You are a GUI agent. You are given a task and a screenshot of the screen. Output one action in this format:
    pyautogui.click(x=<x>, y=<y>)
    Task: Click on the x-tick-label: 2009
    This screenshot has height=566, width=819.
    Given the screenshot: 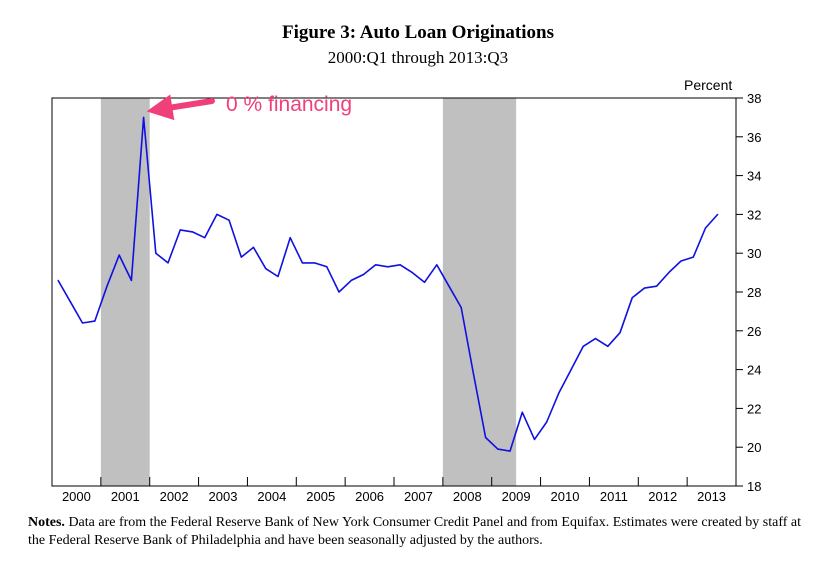 What is the action you would take?
    pyautogui.click(x=516, y=496)
    